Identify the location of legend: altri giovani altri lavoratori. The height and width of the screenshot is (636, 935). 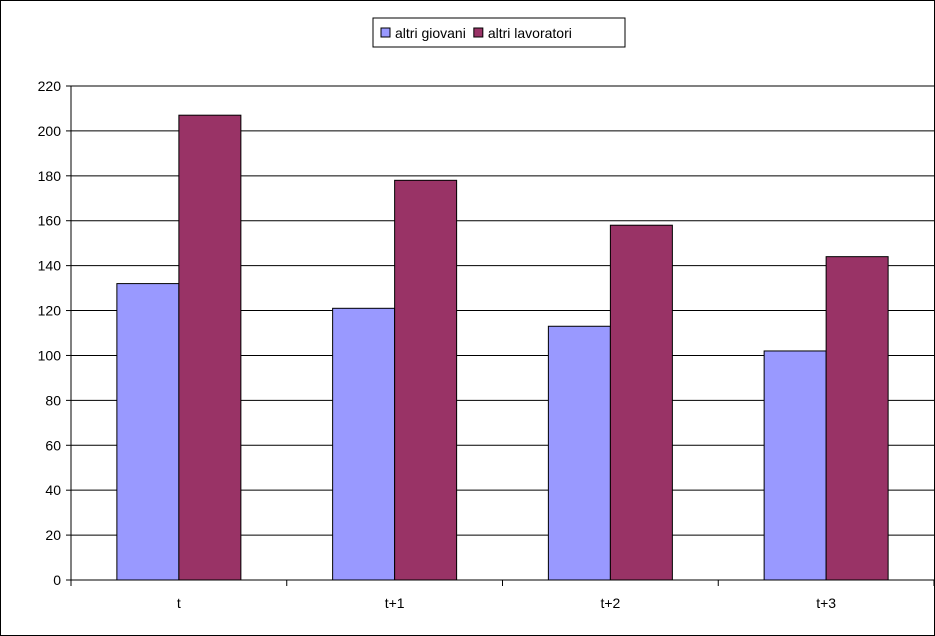
(499, 32).